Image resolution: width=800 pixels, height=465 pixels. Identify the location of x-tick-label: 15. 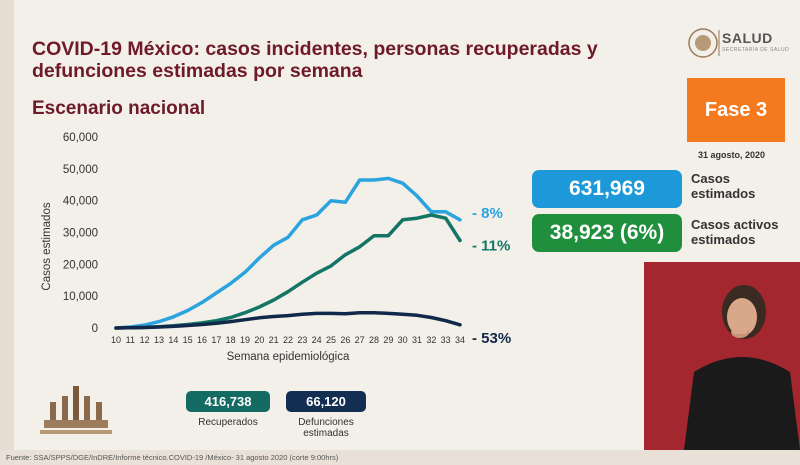
(188, 340).